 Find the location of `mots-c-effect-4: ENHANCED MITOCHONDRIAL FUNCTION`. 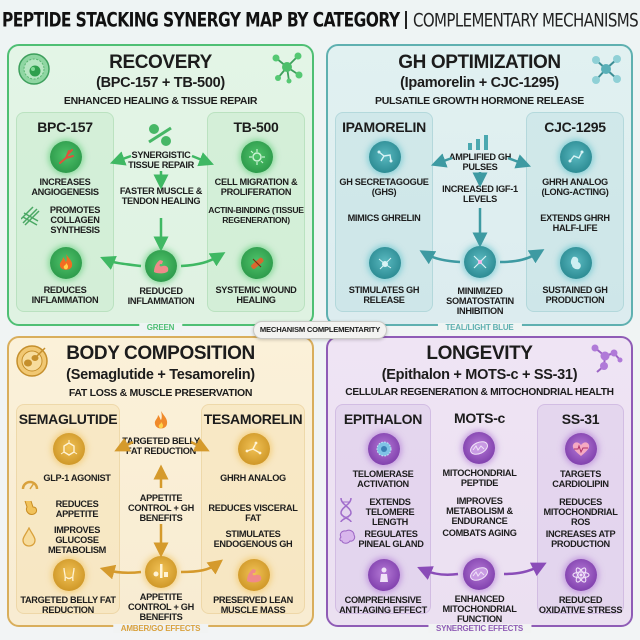

mots-c-effect-4: ENHANCED MITOCHONDRIAL FUNCTION is located at coordinates (479, 609).